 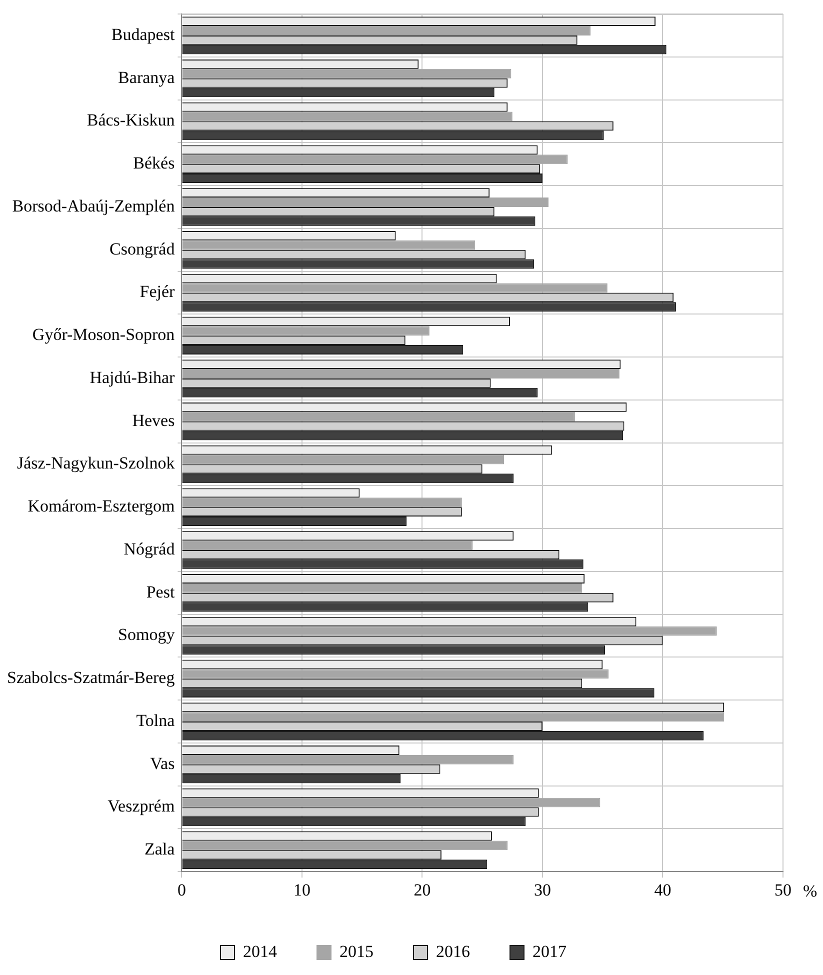 I want to click on y-tick-label: Somogy, so click(x=147, y=634).